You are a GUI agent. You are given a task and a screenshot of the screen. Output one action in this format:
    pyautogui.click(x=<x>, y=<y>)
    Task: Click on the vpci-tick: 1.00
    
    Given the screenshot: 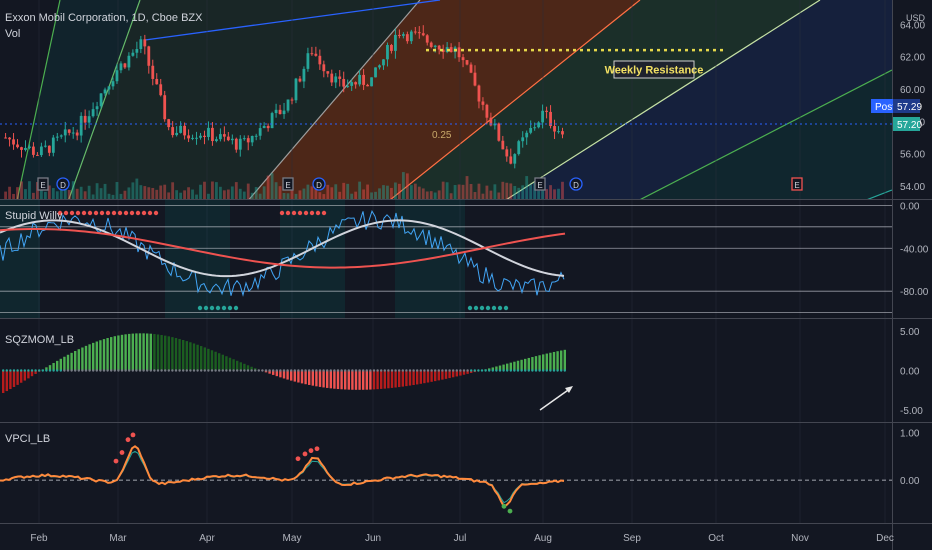 What is the action you would take?
    pyautogui.click(x=910, y=434)
    